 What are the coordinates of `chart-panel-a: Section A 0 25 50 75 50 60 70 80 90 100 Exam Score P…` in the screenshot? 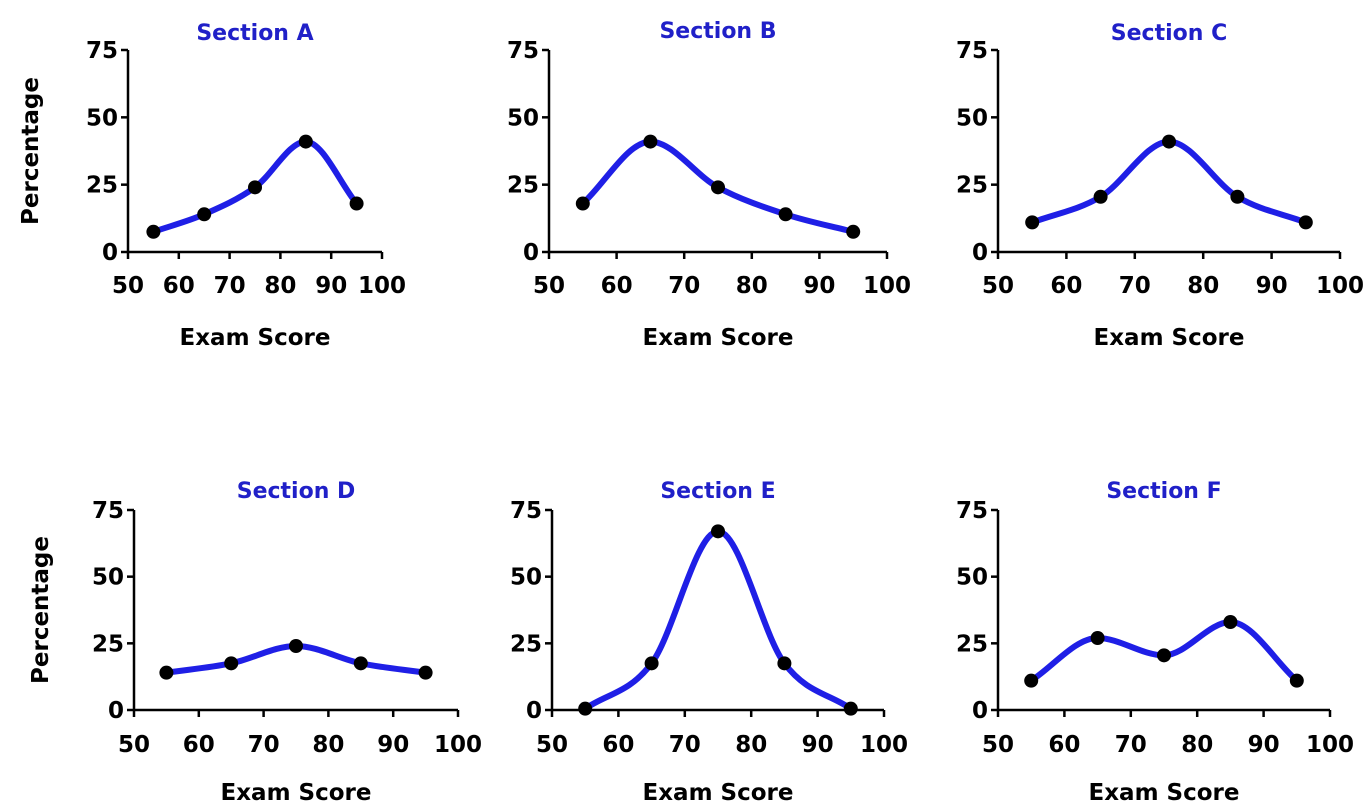 It's located at (212, 186).